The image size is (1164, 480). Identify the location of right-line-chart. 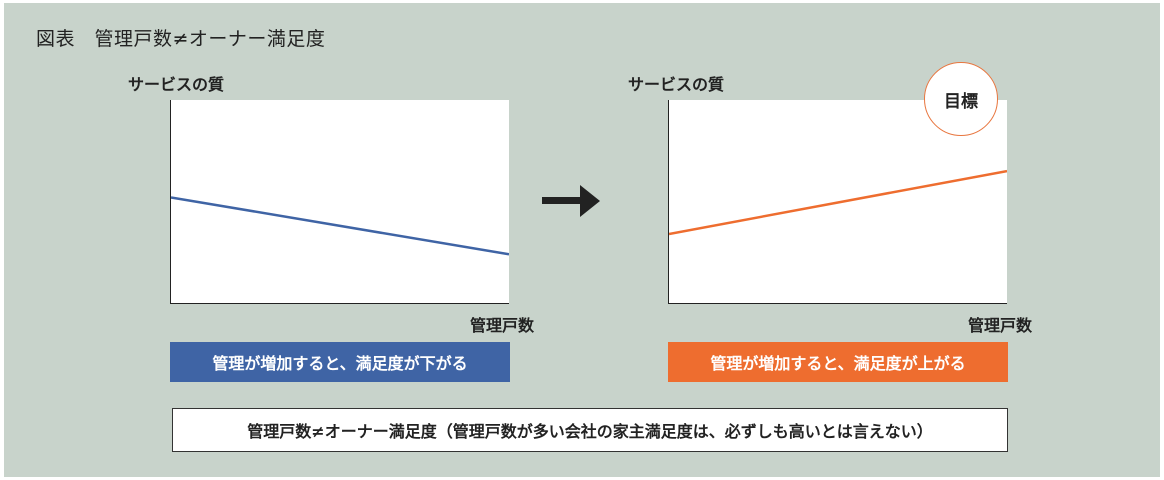
(838, 202).